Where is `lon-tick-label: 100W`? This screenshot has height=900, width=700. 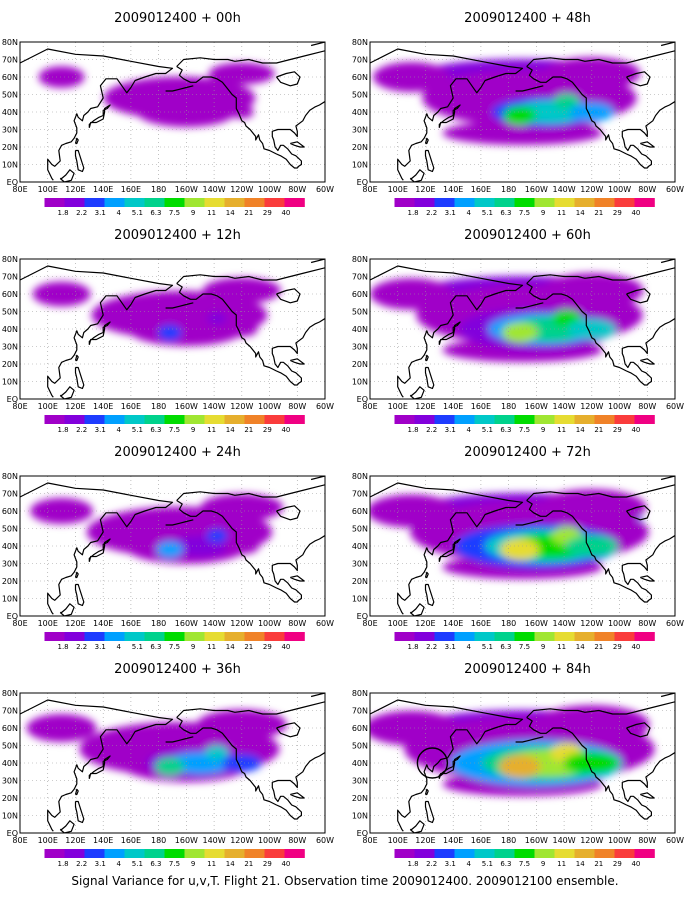
lon-tick-label: 100W is located at coordinates (269, 623).